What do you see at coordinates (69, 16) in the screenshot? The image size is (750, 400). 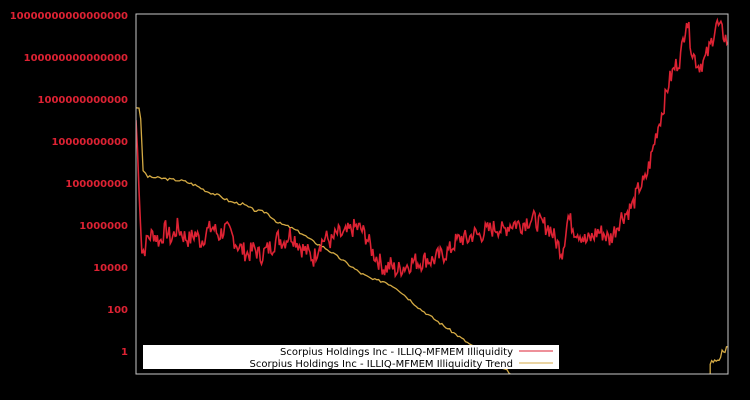 I see `y-tick-label: 10000000000000000` at bounding box center [69, 16].